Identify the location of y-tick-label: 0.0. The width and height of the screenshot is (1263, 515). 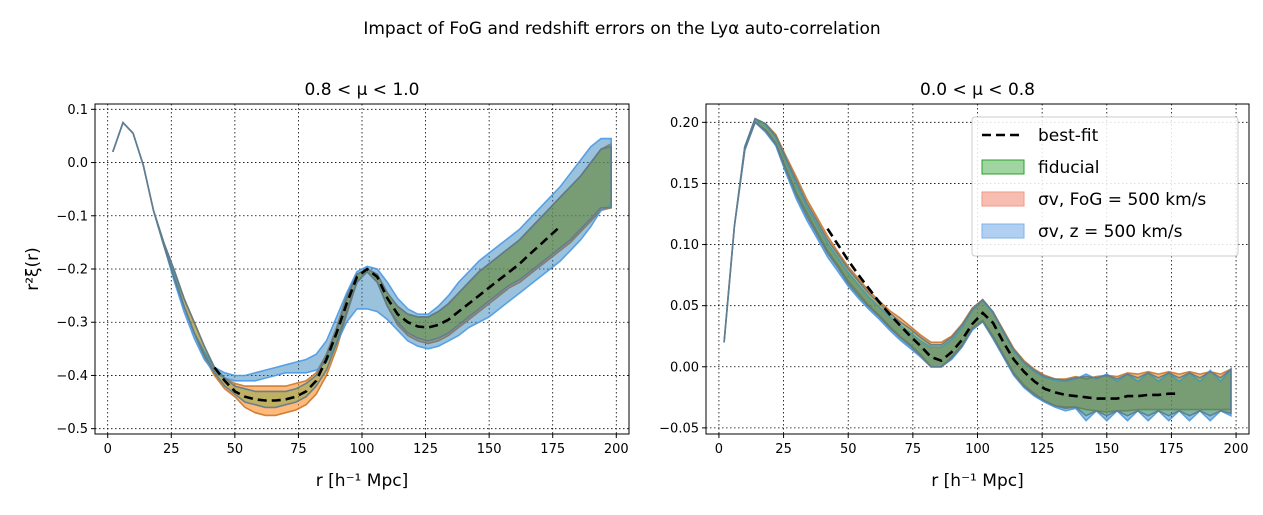
(77, 163).